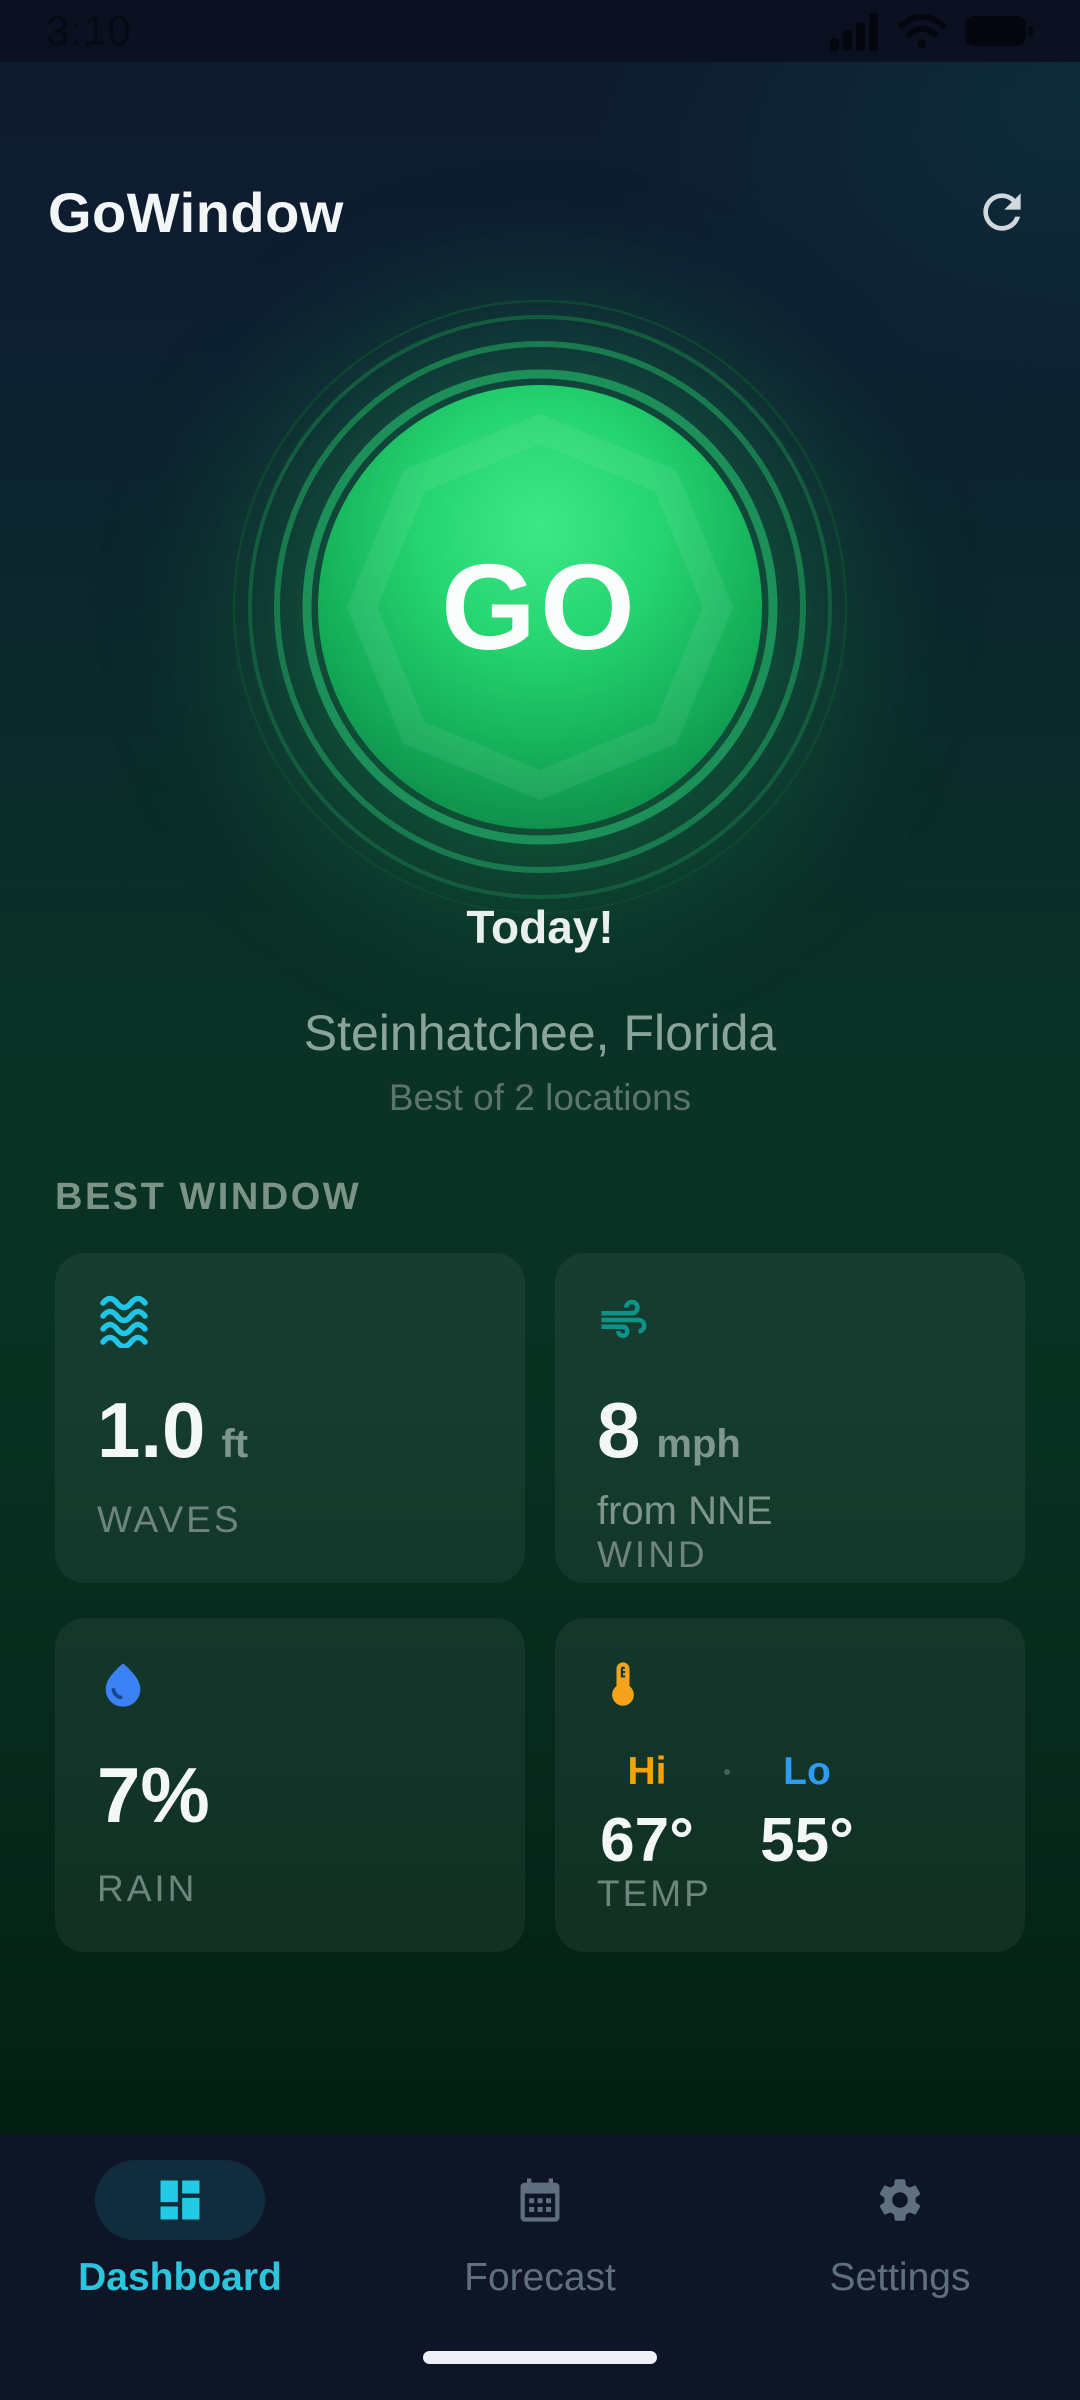 This screenshot has height=2400, width=1080. What do you see at coordinates (180, 2277) in the screenshot?
I see `nav-label-dashboard: Dashboard` at bounding box center [180, 2277].